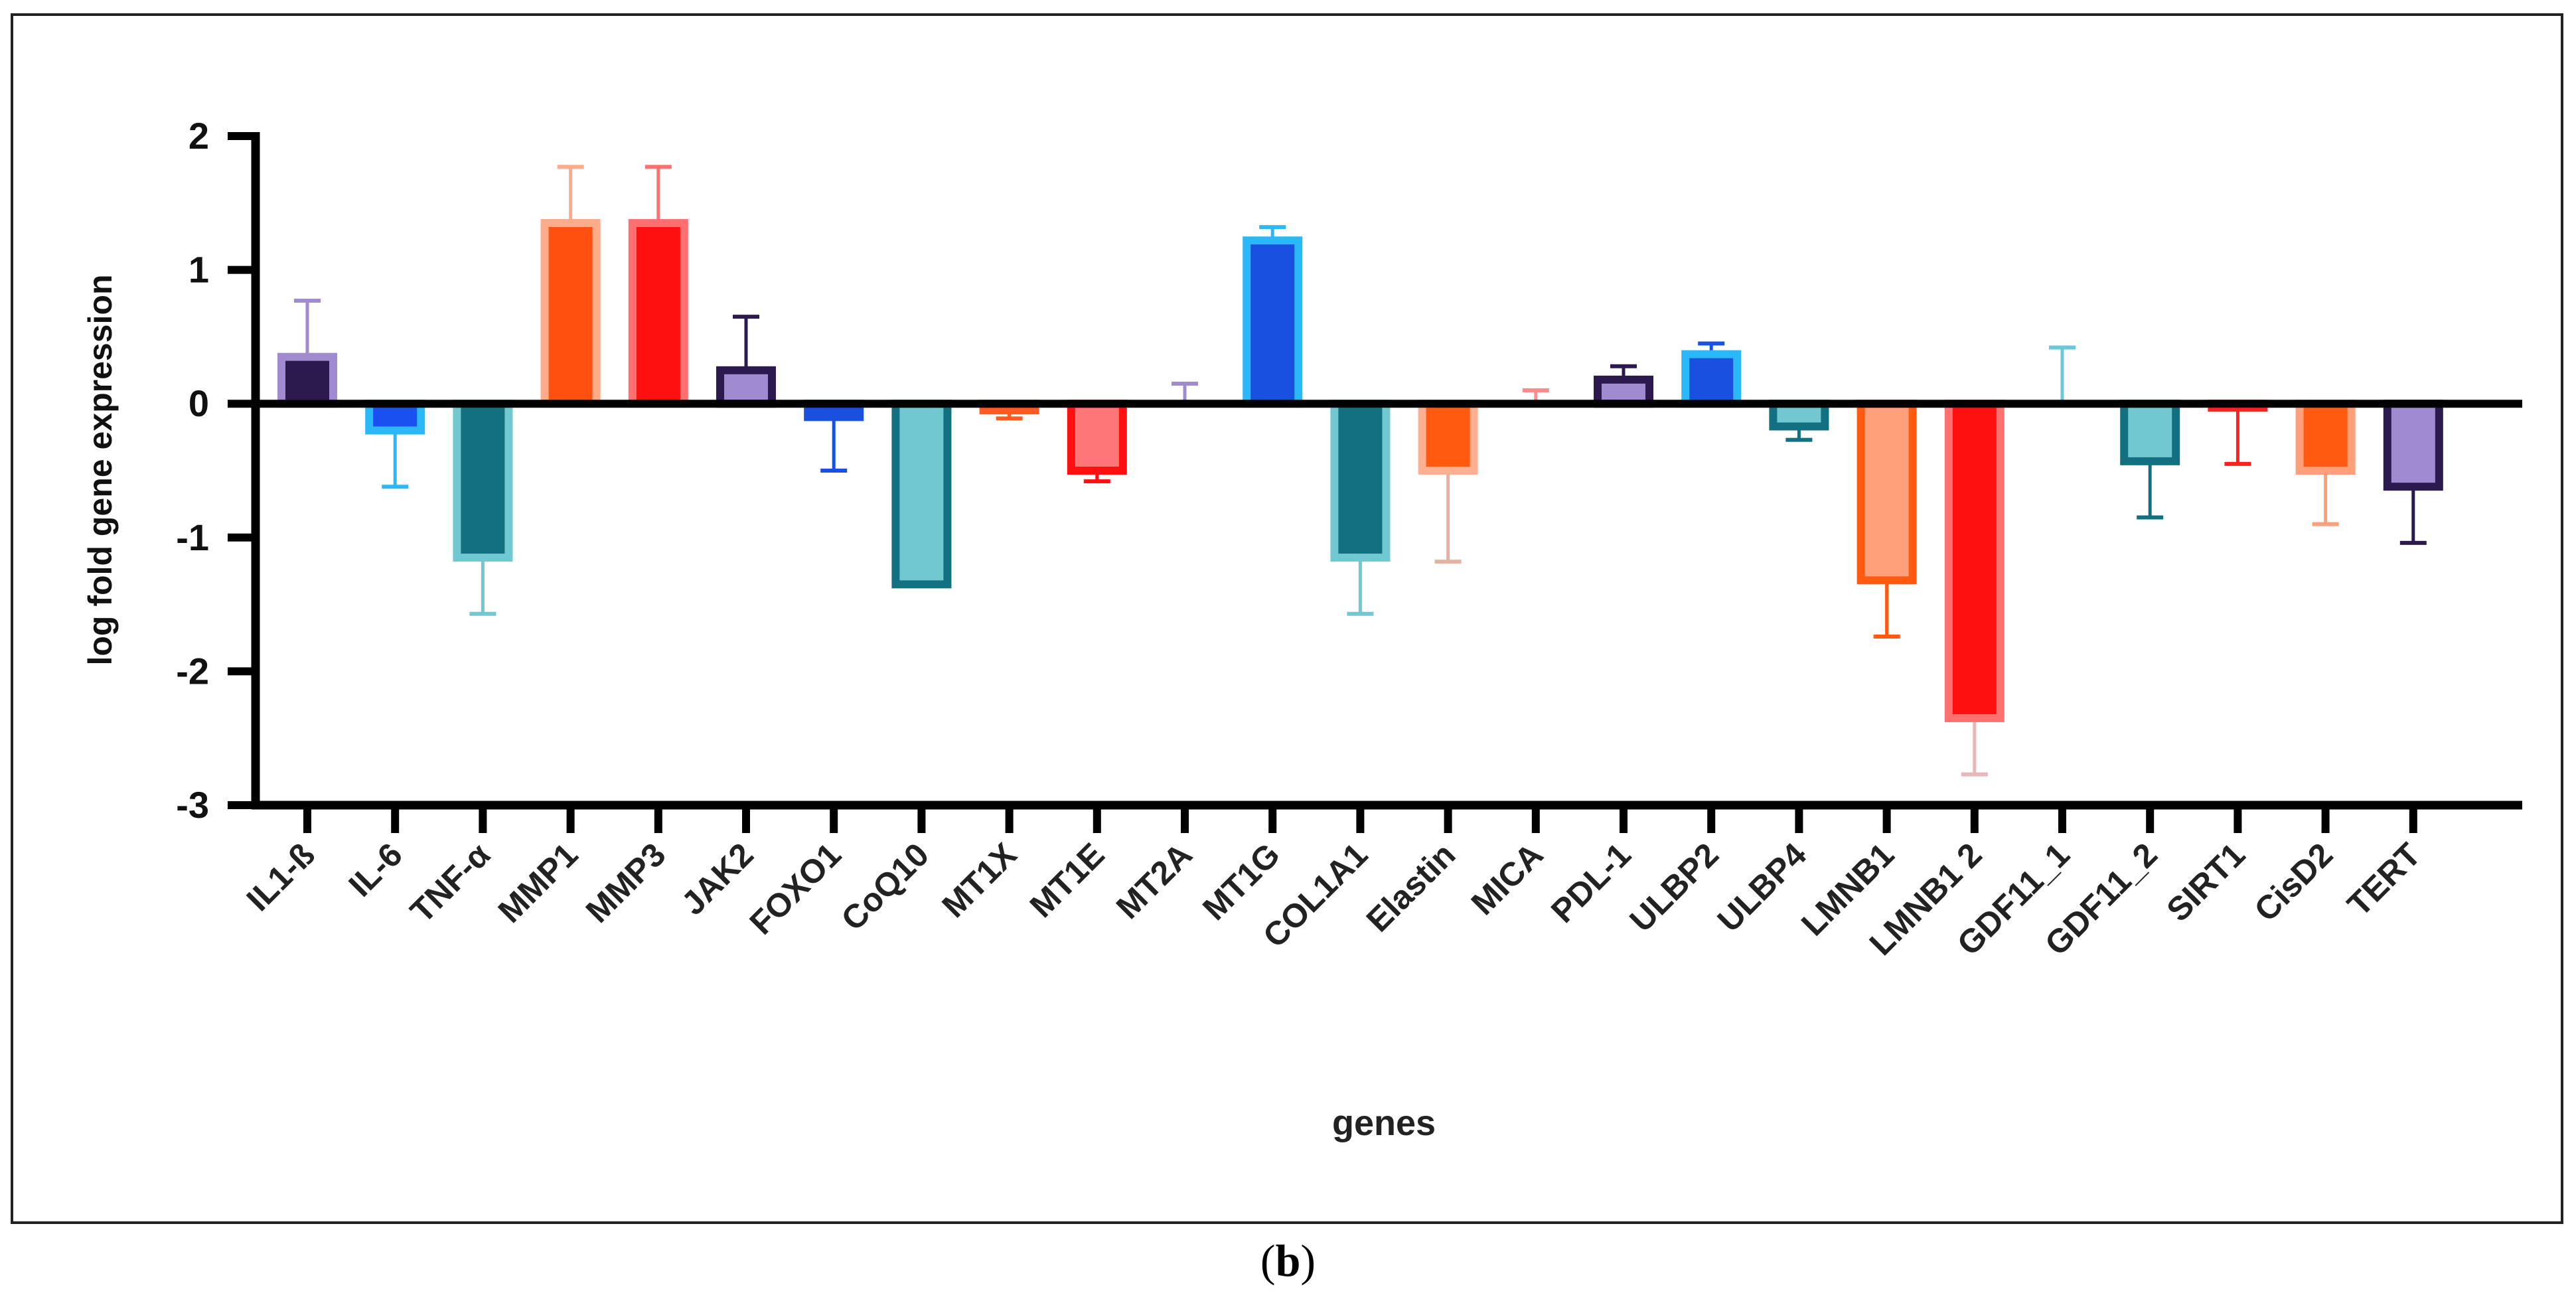  What do you see at coordinates (101, 470) in the screenshot?
I see `y-axis-label: log fold gene expression` at bounding box center [101, 470].